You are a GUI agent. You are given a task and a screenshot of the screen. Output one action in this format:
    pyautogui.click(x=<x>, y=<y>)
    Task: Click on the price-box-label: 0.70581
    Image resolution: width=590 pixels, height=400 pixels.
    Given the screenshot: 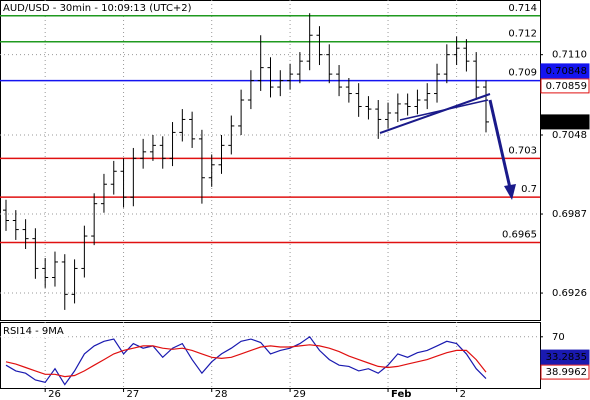 What is the action you would take?
    pyautogui.click(x=566, y=122)
    